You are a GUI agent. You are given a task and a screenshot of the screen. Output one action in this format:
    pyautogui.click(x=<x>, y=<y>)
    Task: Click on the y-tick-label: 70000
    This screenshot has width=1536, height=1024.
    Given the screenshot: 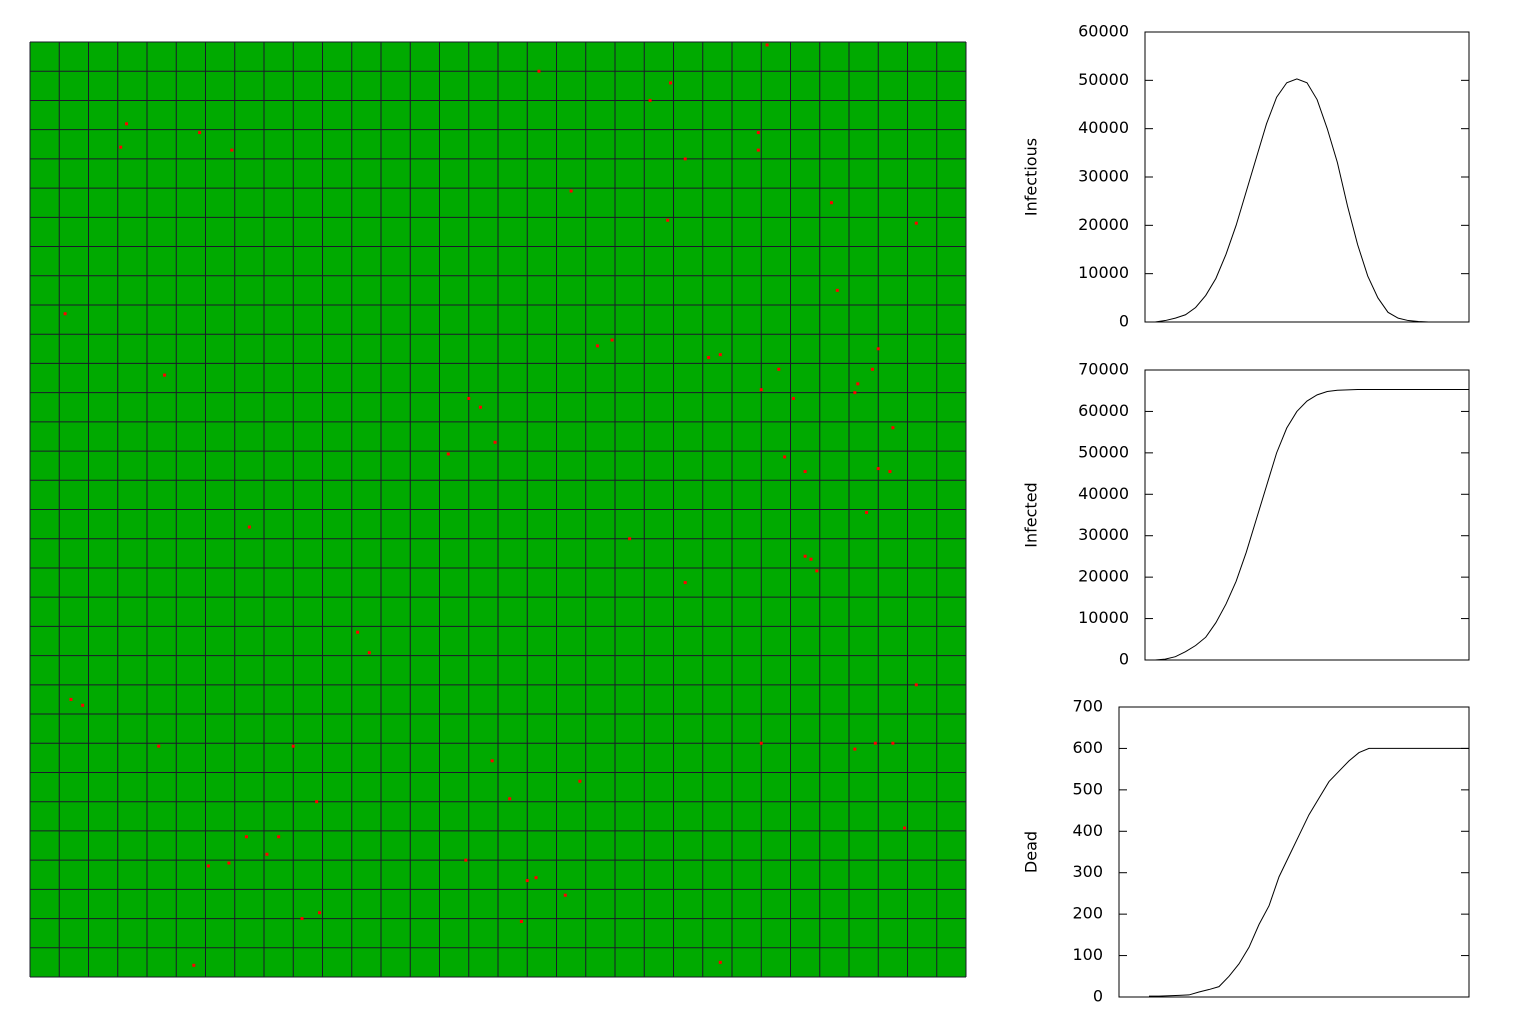 What is the action you would take?
    pyautogui.click(x=1103, y=369)
    